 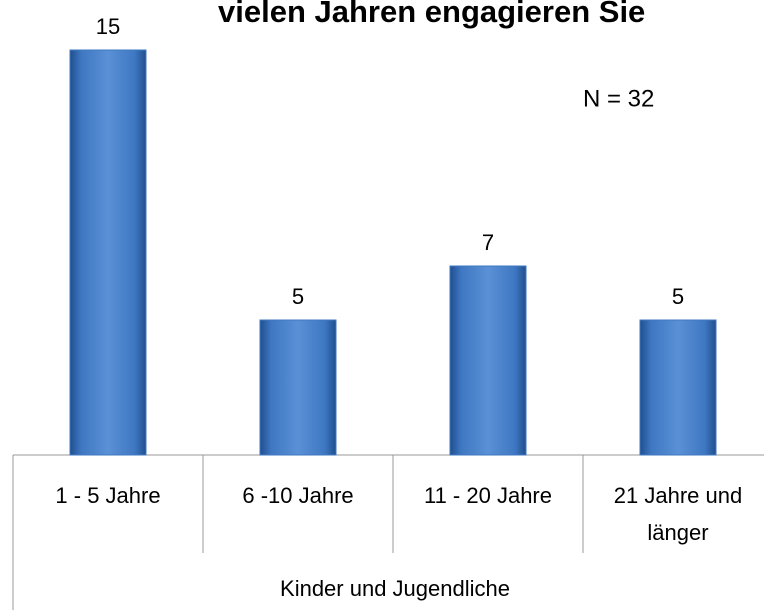 What do you see at coordinates (431, 14) in the screenshot?
I see `chart-title: vielen Jahren engagieren Sie` at bounding box center [431, 14].